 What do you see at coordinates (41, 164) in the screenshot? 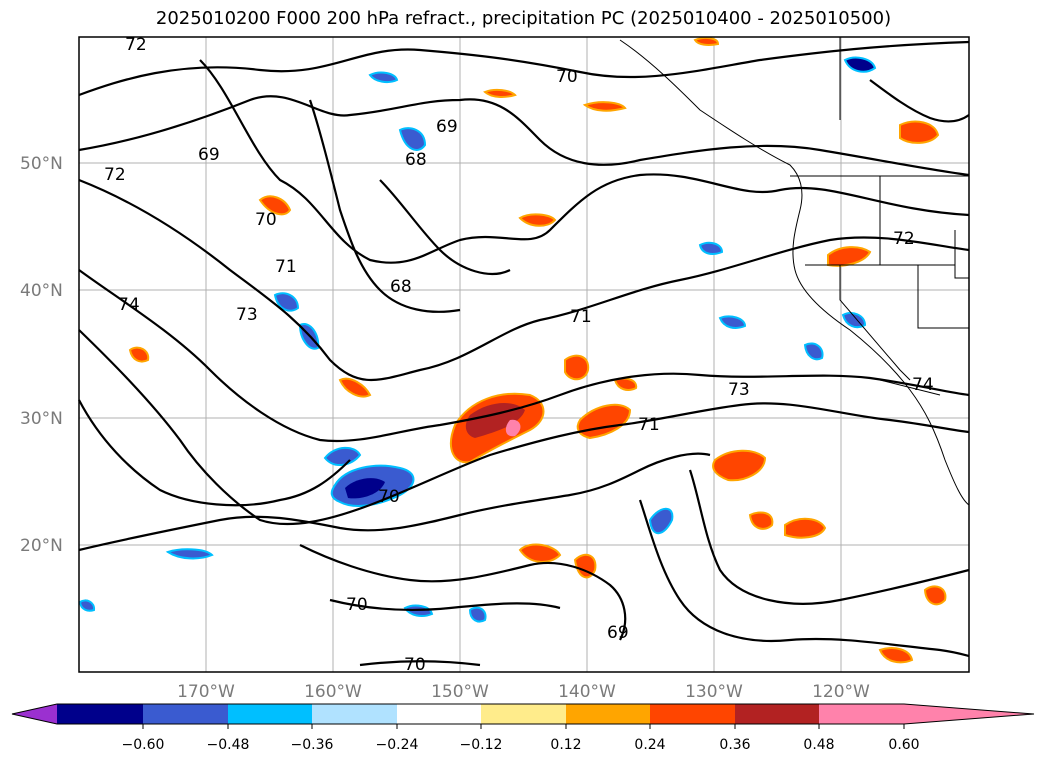
I see `lat-label: 50°N` at bounding box center [41, 164].